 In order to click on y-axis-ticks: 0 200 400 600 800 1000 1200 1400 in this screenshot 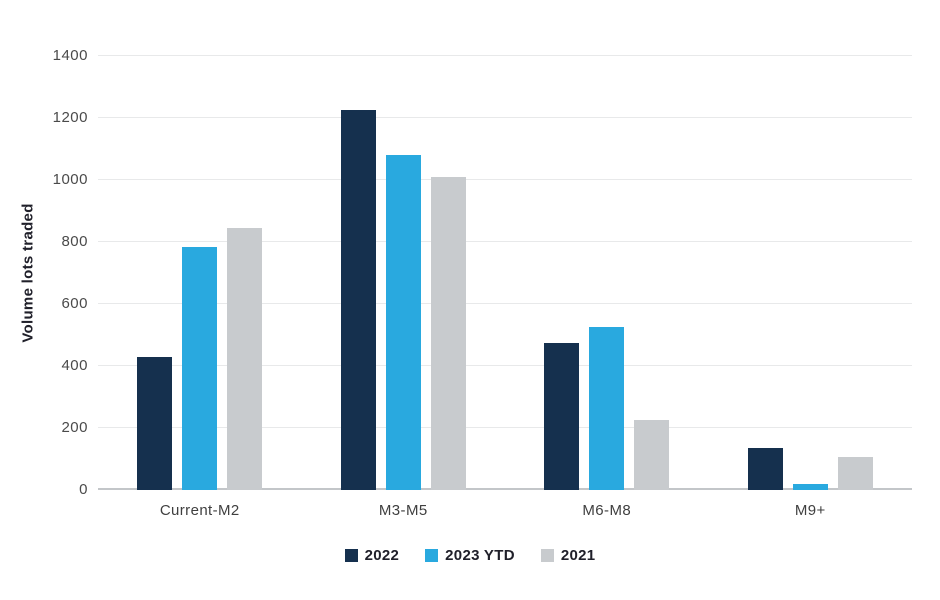, I will do `click(44, 272)`.